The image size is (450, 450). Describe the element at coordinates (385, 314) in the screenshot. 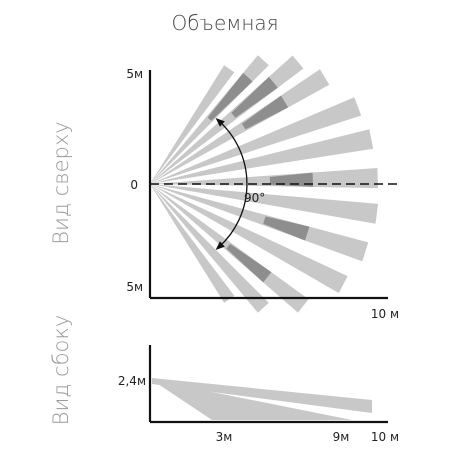

I see `top-x-label-end: 10 м` at that location.